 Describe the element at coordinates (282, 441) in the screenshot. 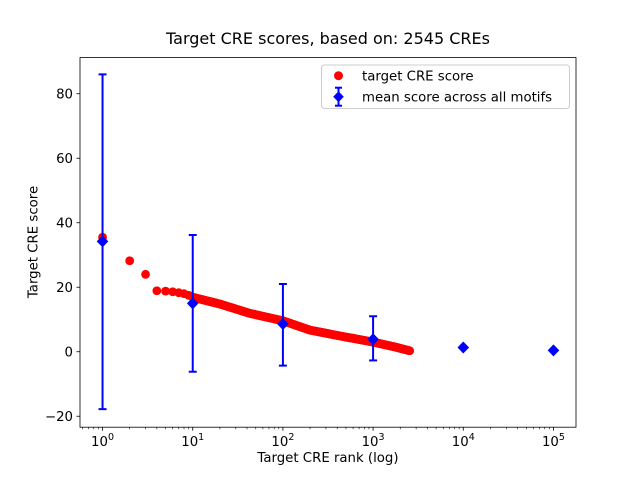

I see `x-tick-label: 10²` at that location.